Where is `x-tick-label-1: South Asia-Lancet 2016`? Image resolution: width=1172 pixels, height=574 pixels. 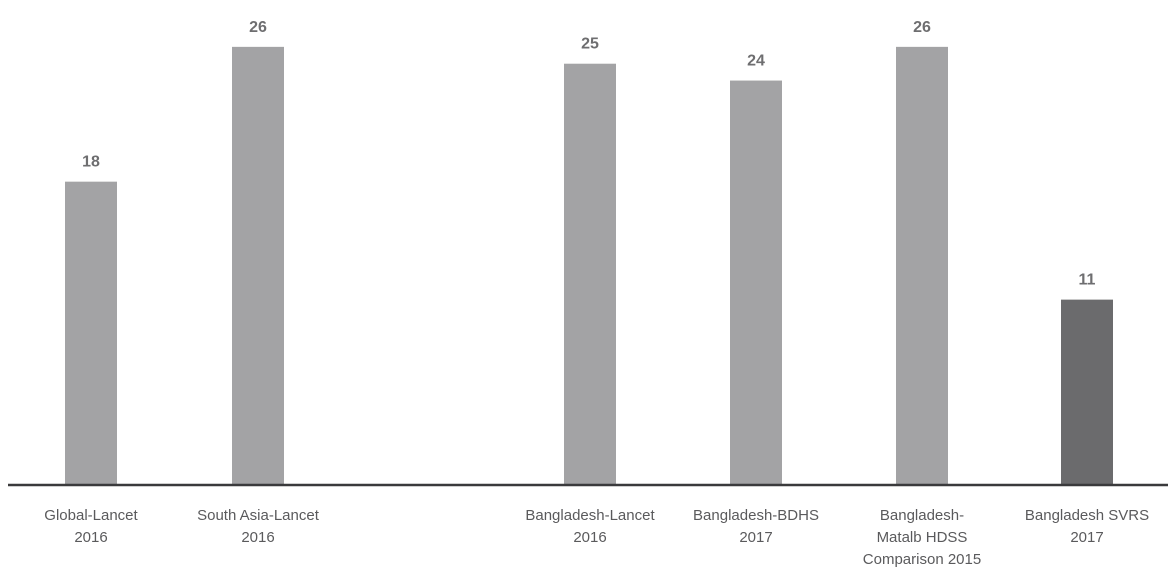
x-tick-label-1: South Asia-Lancet 2016 is located at coordinates (258, 526).